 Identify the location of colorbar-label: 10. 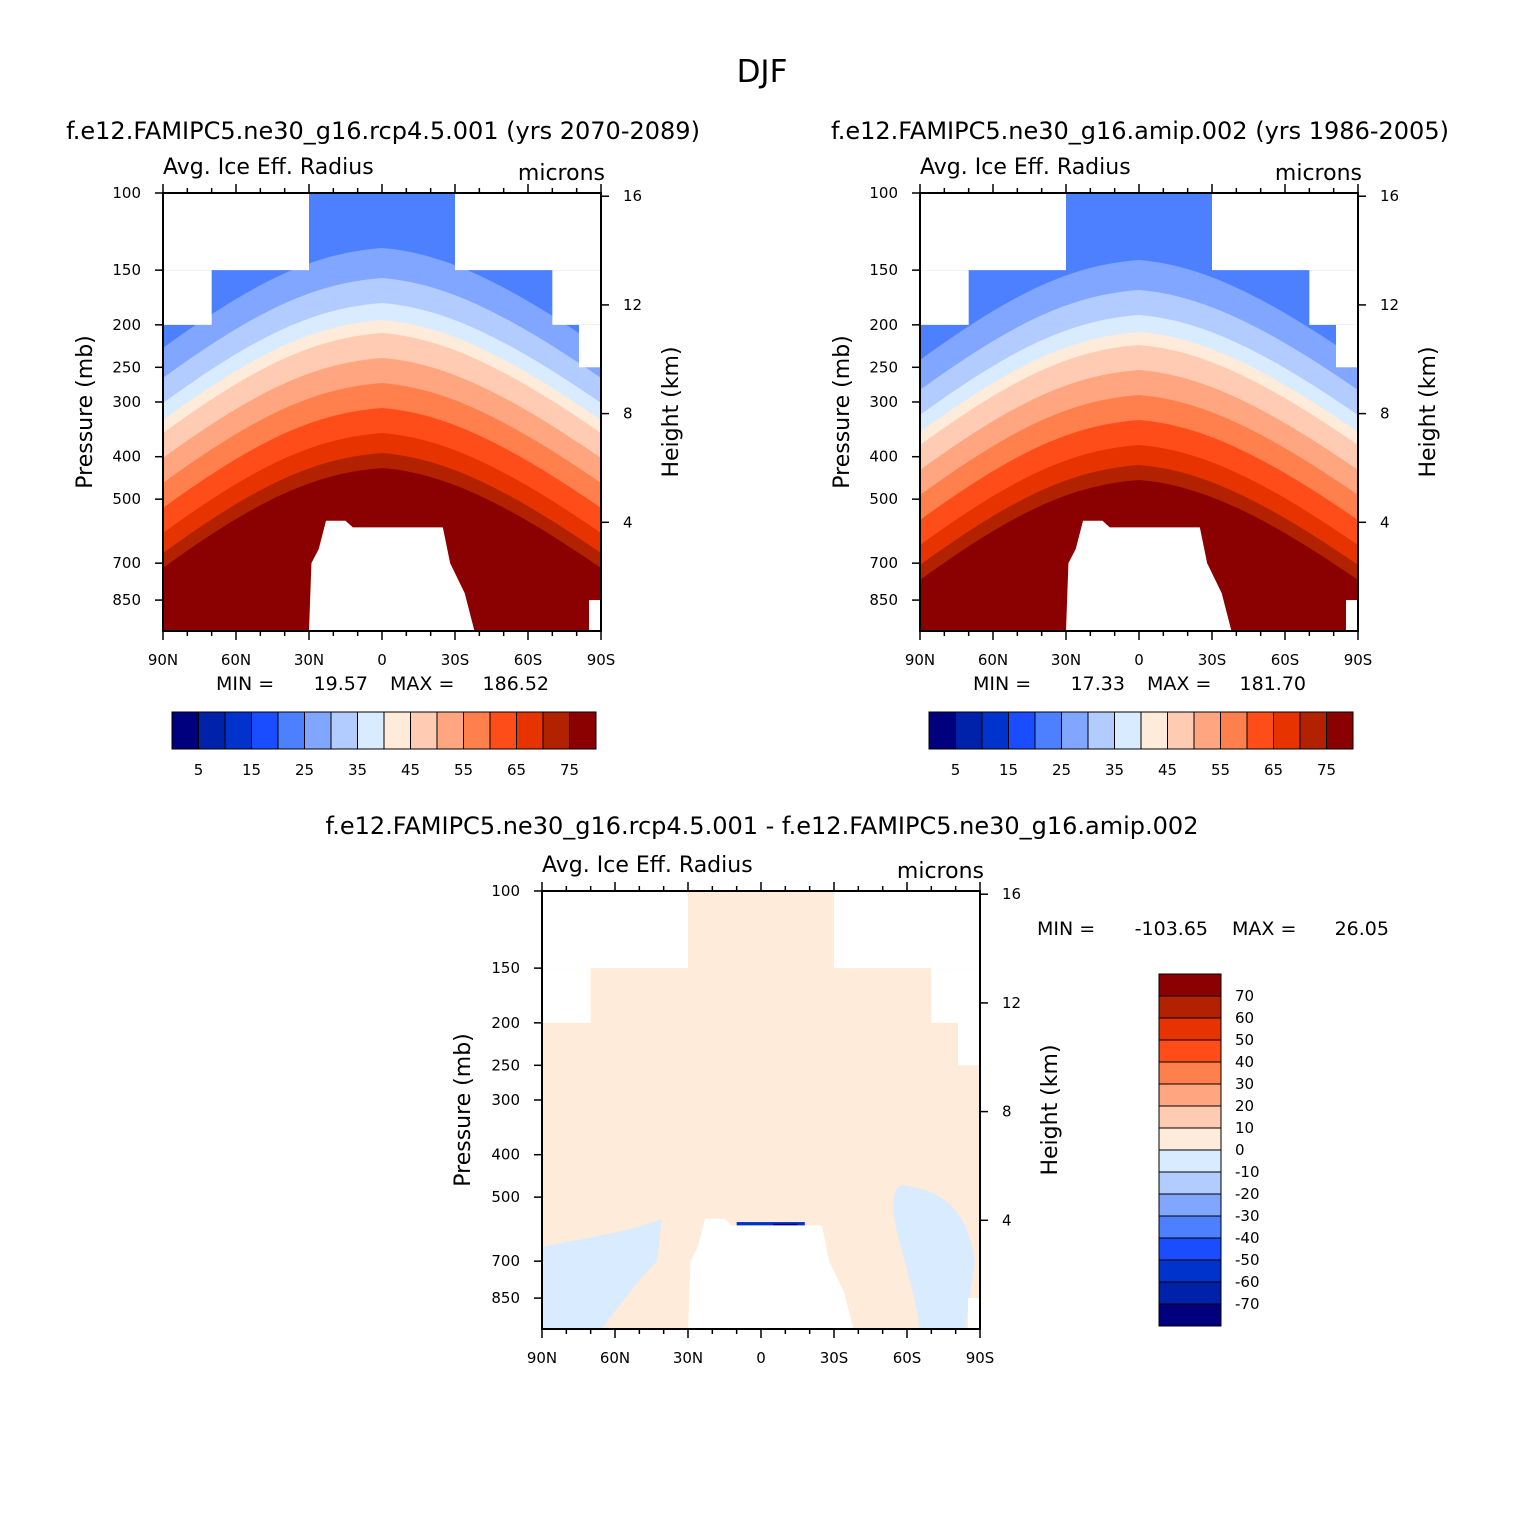
(1244, 1128).